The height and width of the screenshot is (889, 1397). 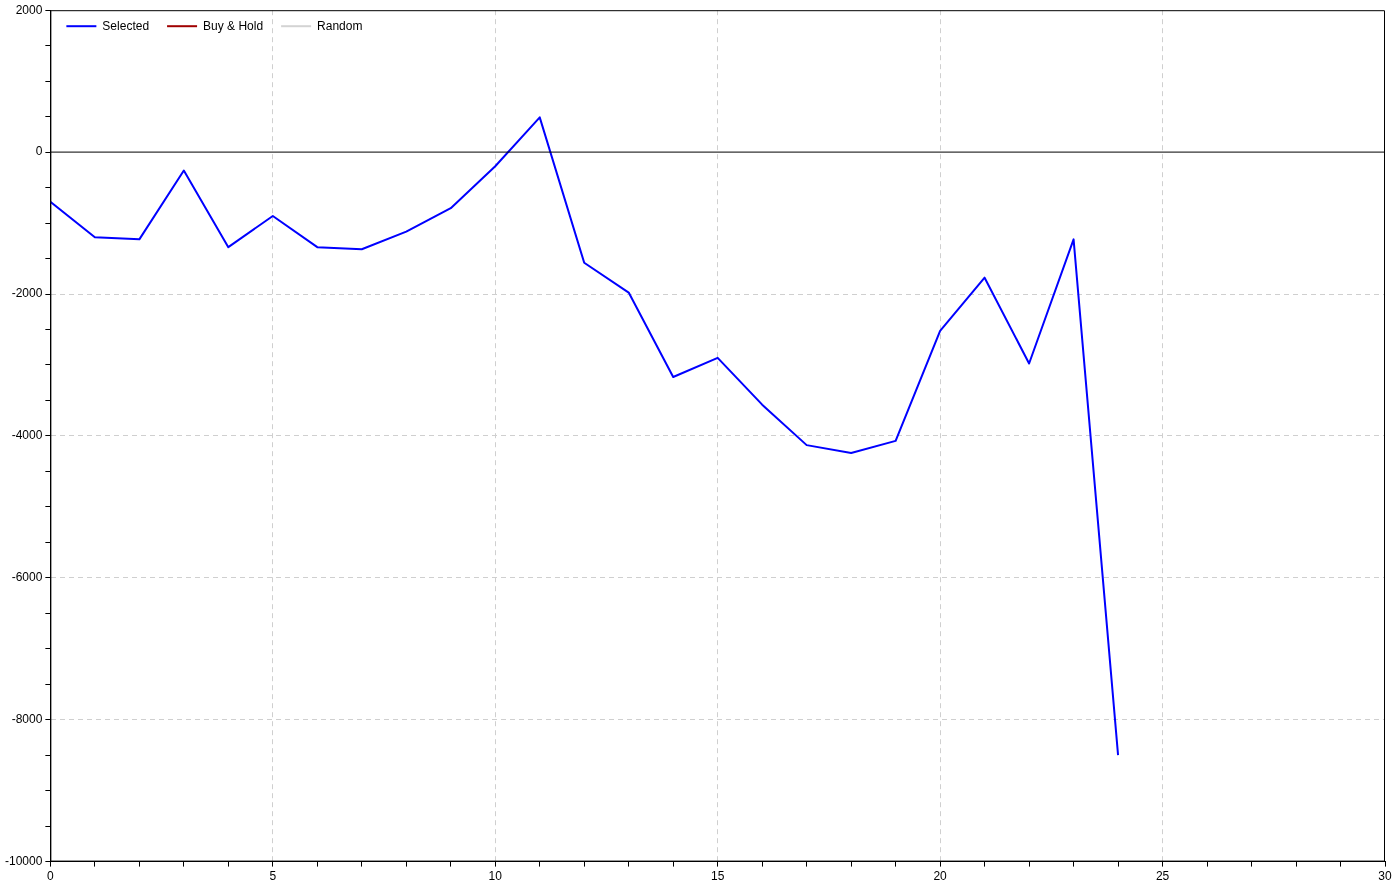 What do you see at coordinates (39, 151) in the screenshot?
I see `y-tick-label: 0` at bounding box center [39, 151].